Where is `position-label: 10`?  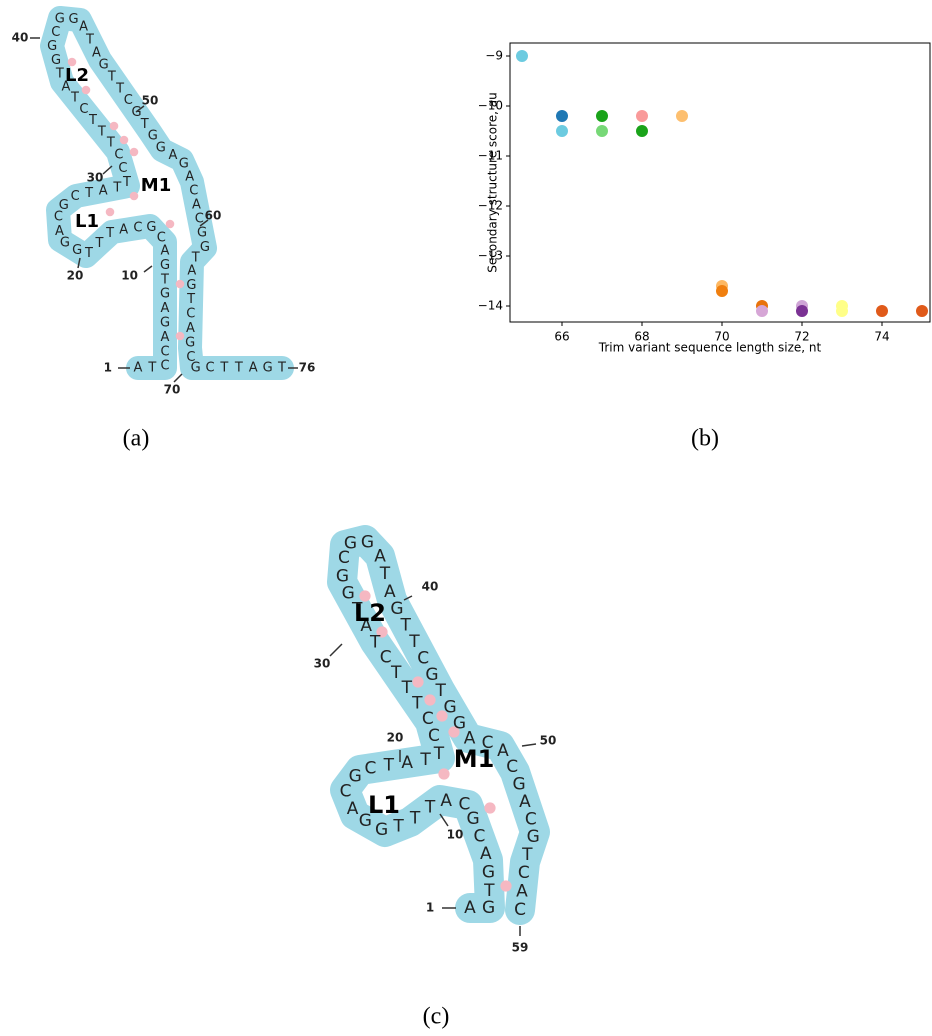
position-label: 10 is located at coordinates (455, 835).